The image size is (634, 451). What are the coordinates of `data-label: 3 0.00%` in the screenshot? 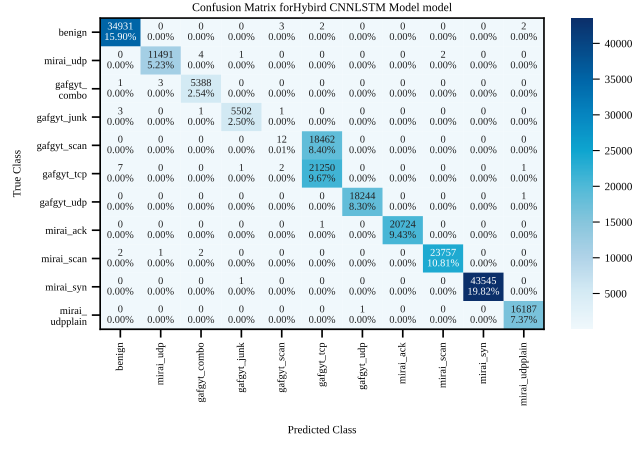 It's located at (281, 31).